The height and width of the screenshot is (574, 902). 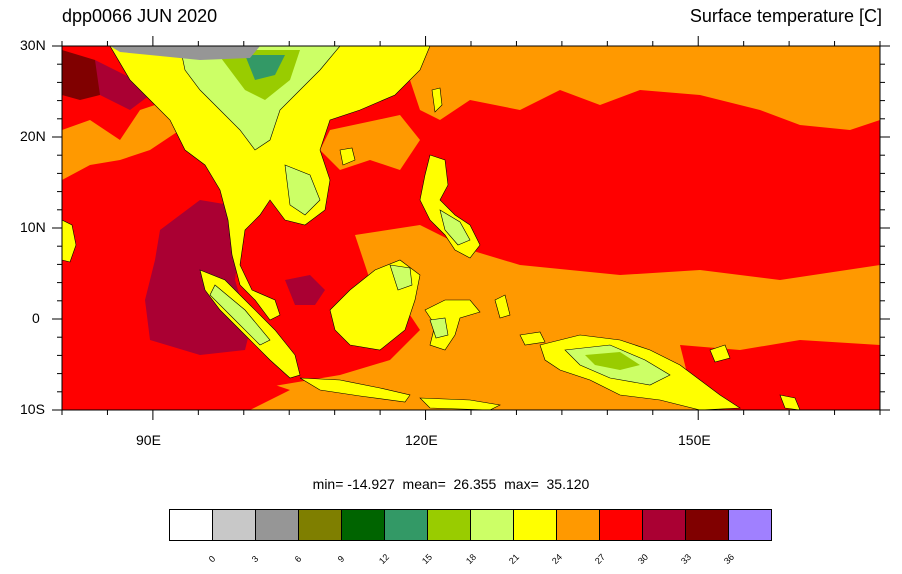 I want to click on lon-label-120e: 120E, so click(x=421, y=440).